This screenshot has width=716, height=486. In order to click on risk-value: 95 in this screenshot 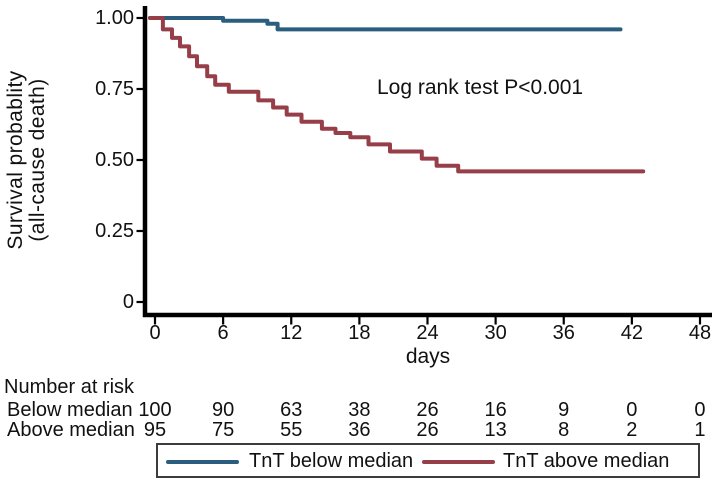, I will do `click(155, 430)`.